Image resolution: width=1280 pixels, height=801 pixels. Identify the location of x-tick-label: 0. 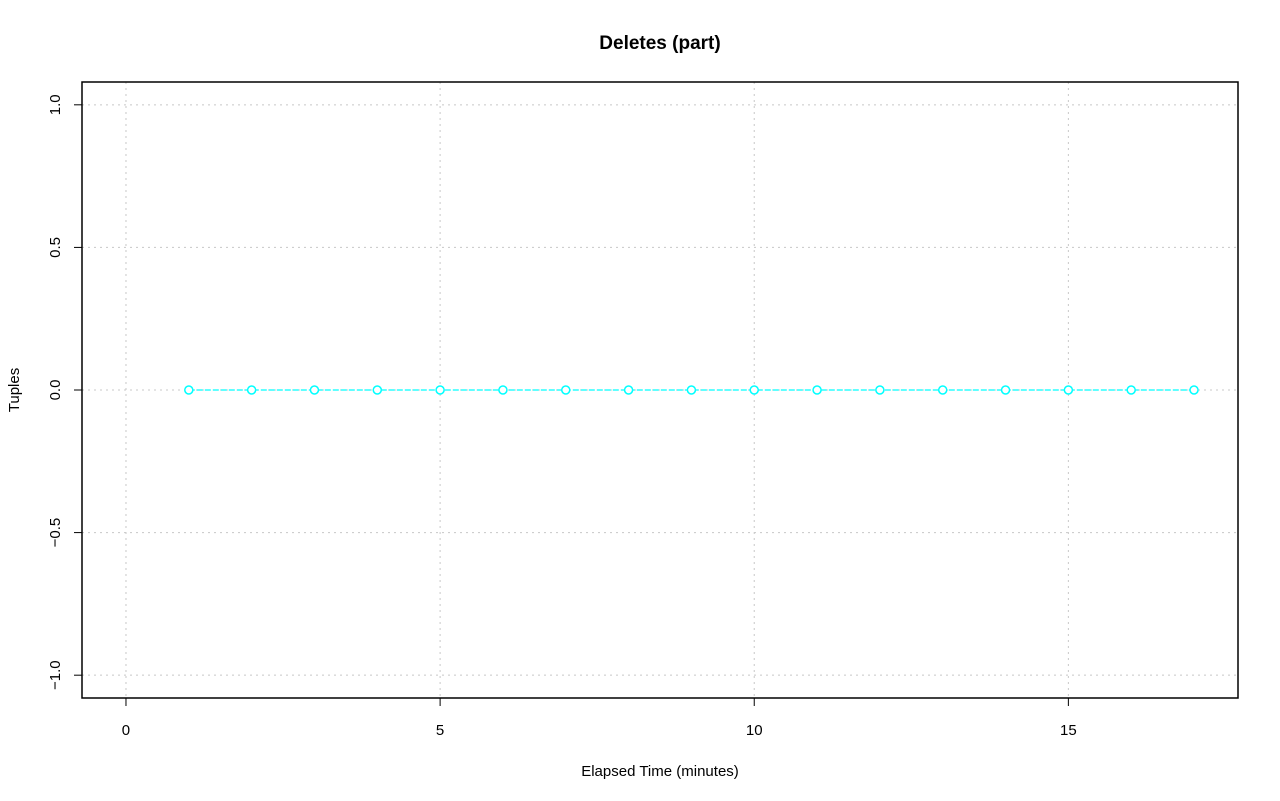
(126, 730).